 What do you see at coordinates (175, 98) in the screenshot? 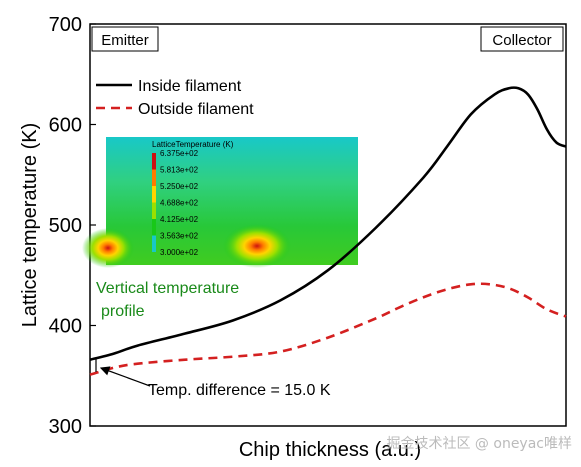
I see `legend: Inside filament Outside filament` at bounding box center [175, 98].